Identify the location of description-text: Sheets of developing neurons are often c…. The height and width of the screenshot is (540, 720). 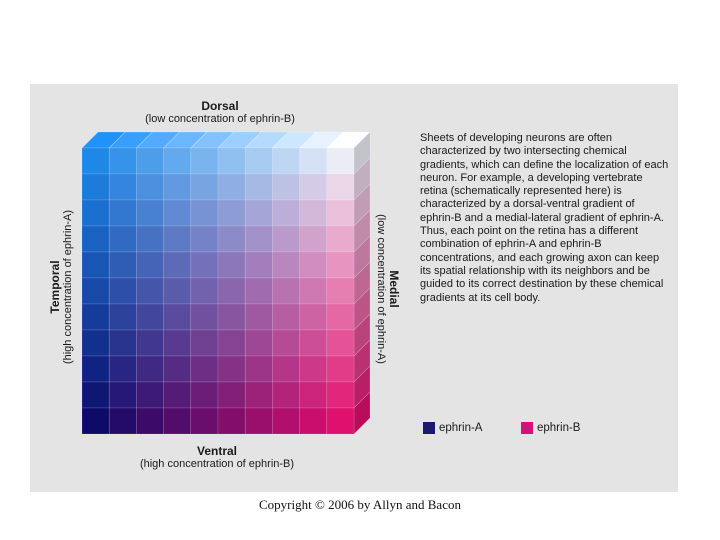
(544, 218).